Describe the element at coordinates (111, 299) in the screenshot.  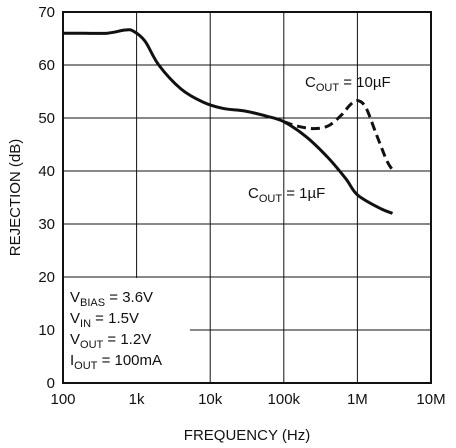
I see `condition-line: VBIAS = 3.6V` at that location.